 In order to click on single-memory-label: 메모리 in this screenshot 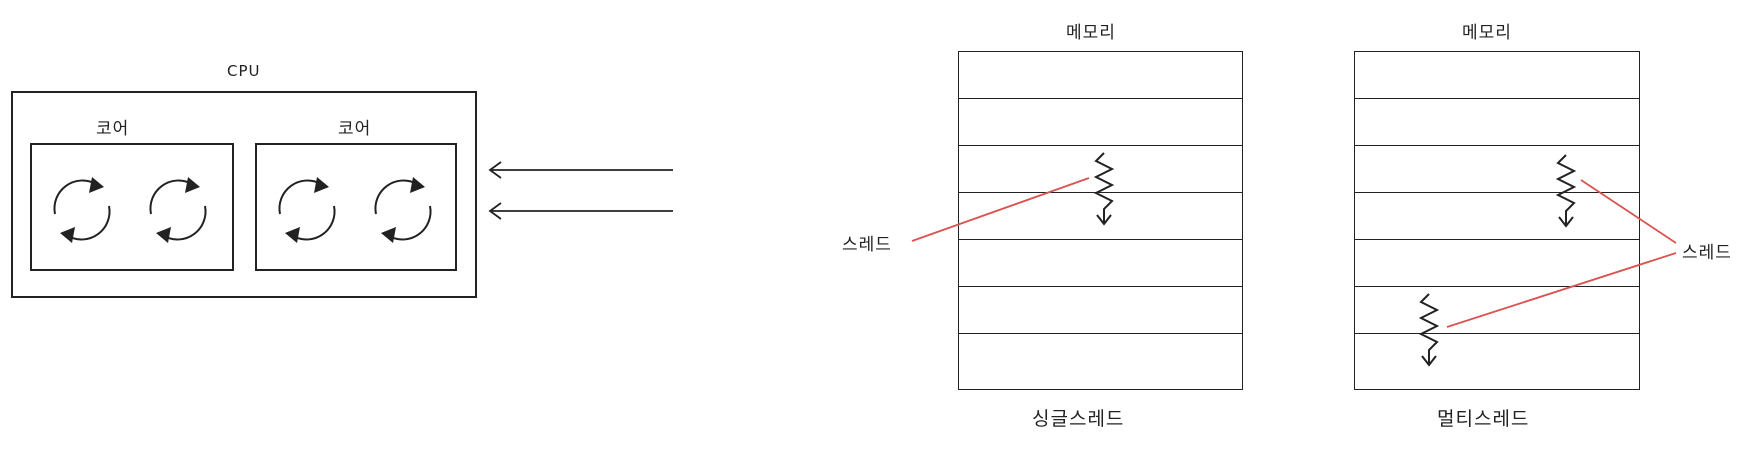, I will do `click(1091, 33)`.